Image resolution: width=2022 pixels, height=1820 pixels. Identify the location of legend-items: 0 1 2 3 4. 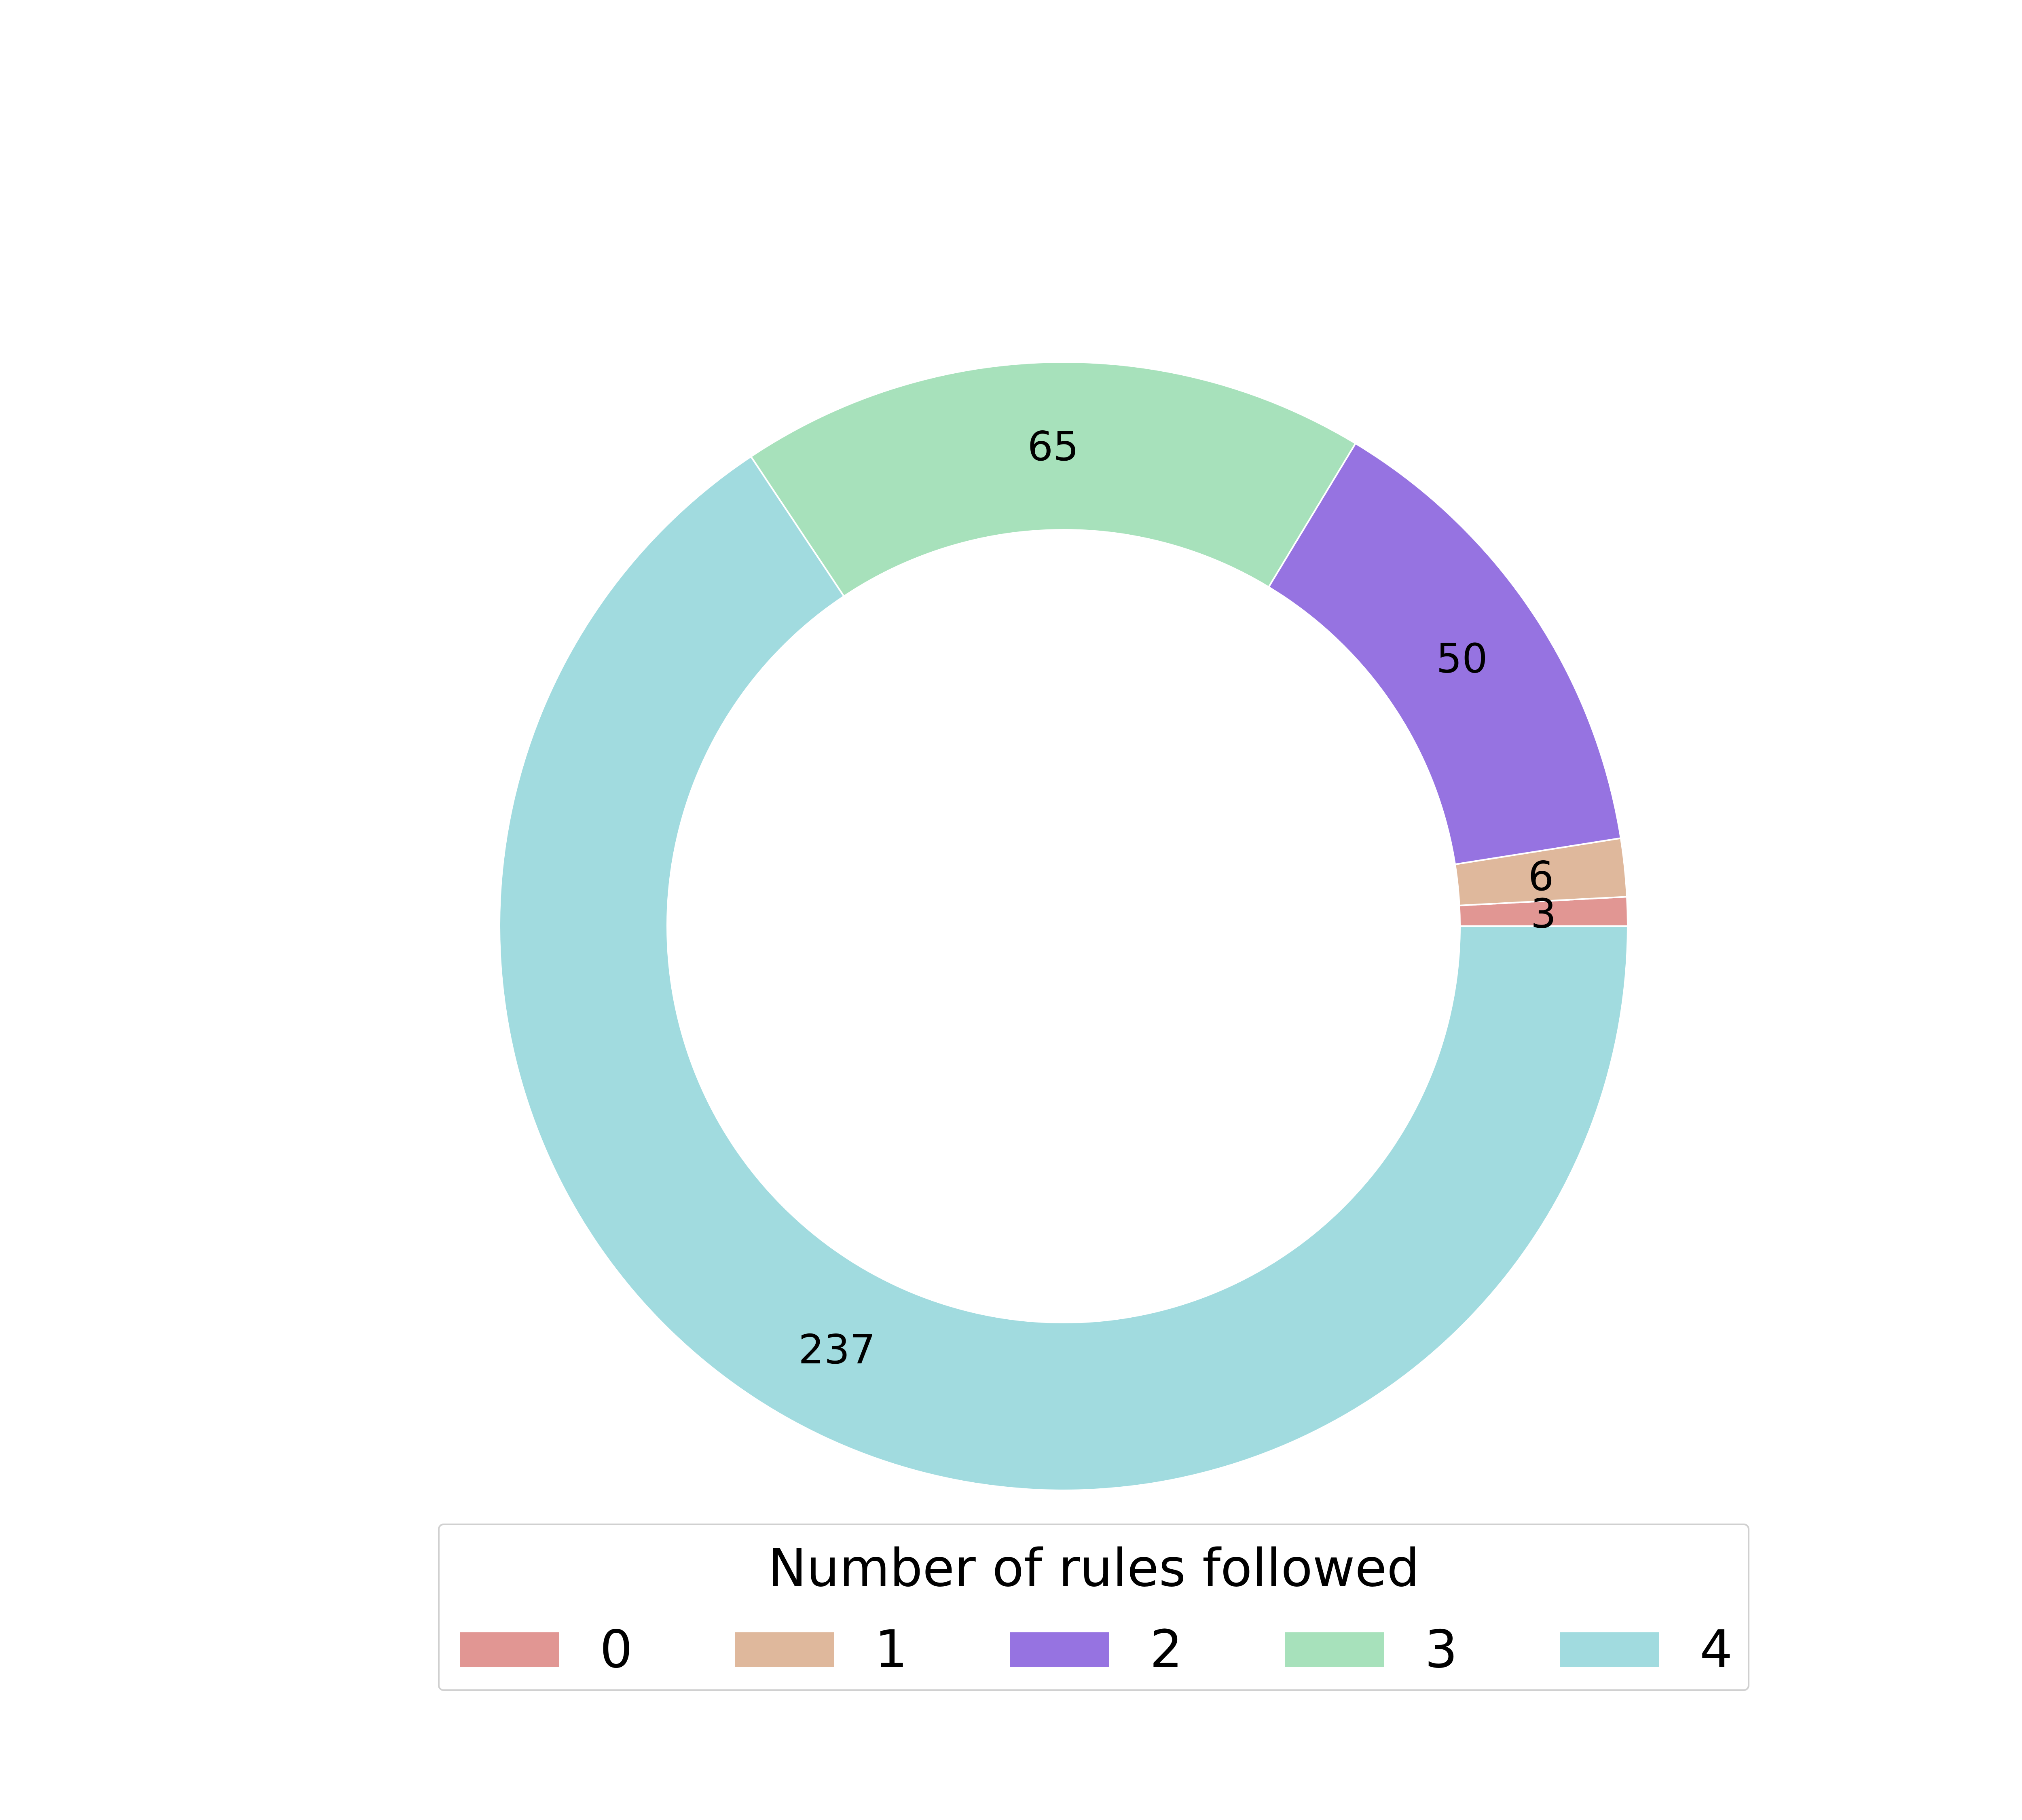
(1147, 1649).